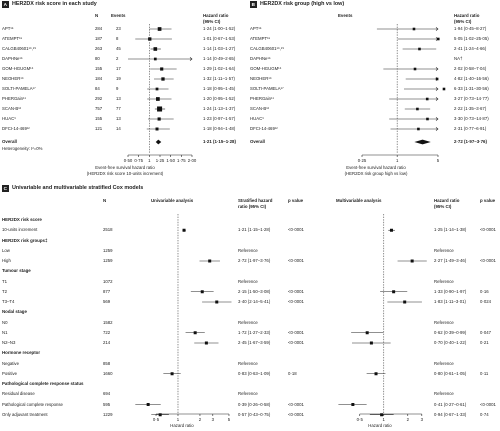 Image resolution: width=500 pixels, height=431 pixels. I want to click on panel-a-study-hr: 1·18 (0·95–1·45), so click(219, 88).